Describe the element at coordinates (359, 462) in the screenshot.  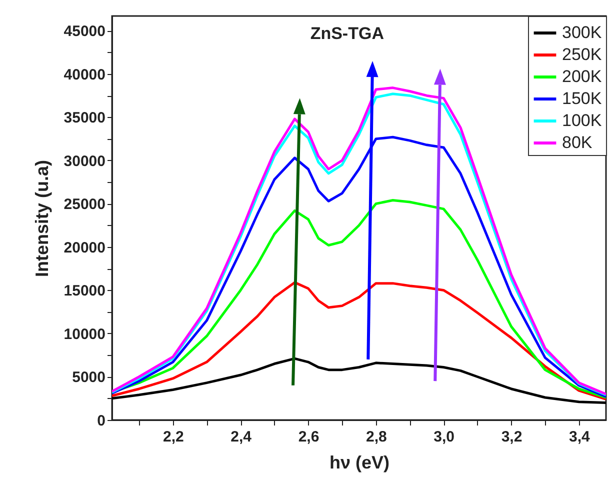
I see `x-axis-title: hν (eV)` at that location.